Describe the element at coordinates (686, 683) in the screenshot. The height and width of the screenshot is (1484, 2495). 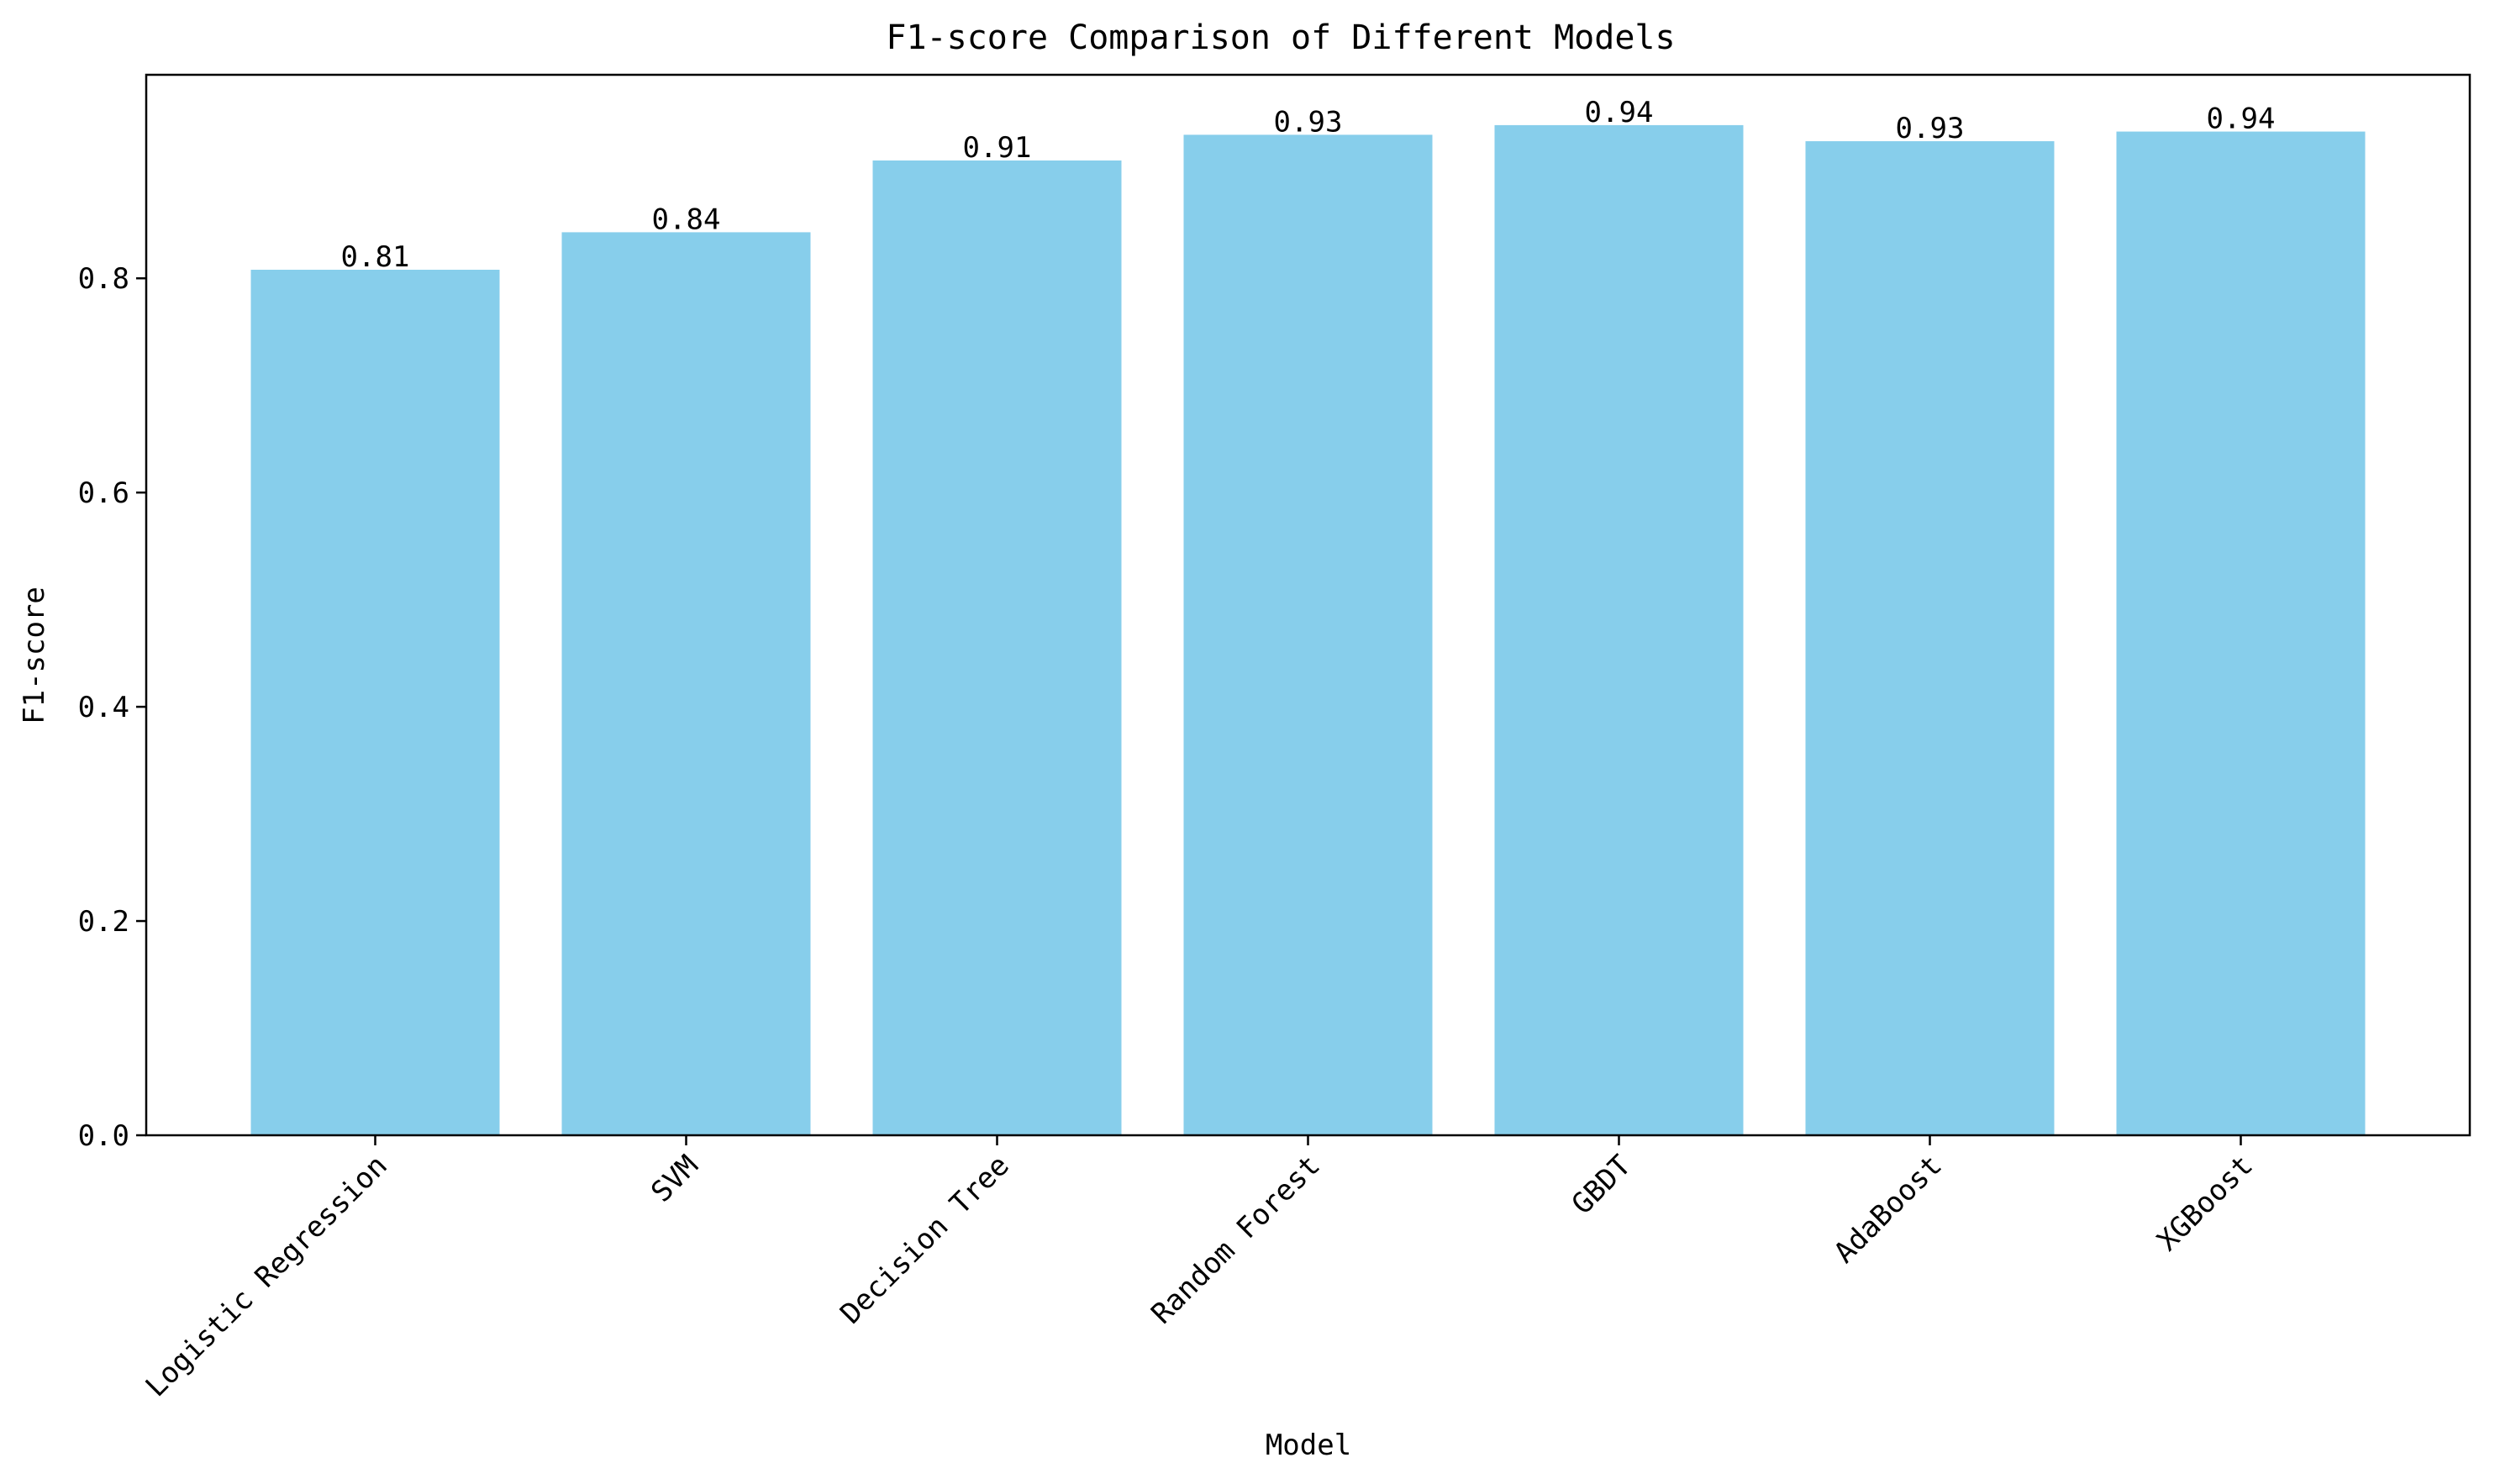
I see `bar-svm` at that location.